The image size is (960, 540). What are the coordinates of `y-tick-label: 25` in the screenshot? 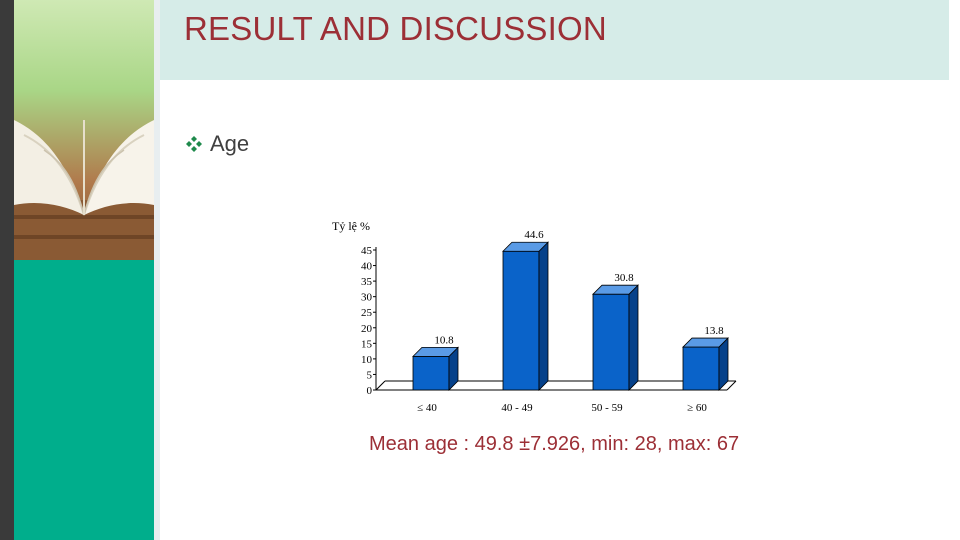 It's located at (367, 313).